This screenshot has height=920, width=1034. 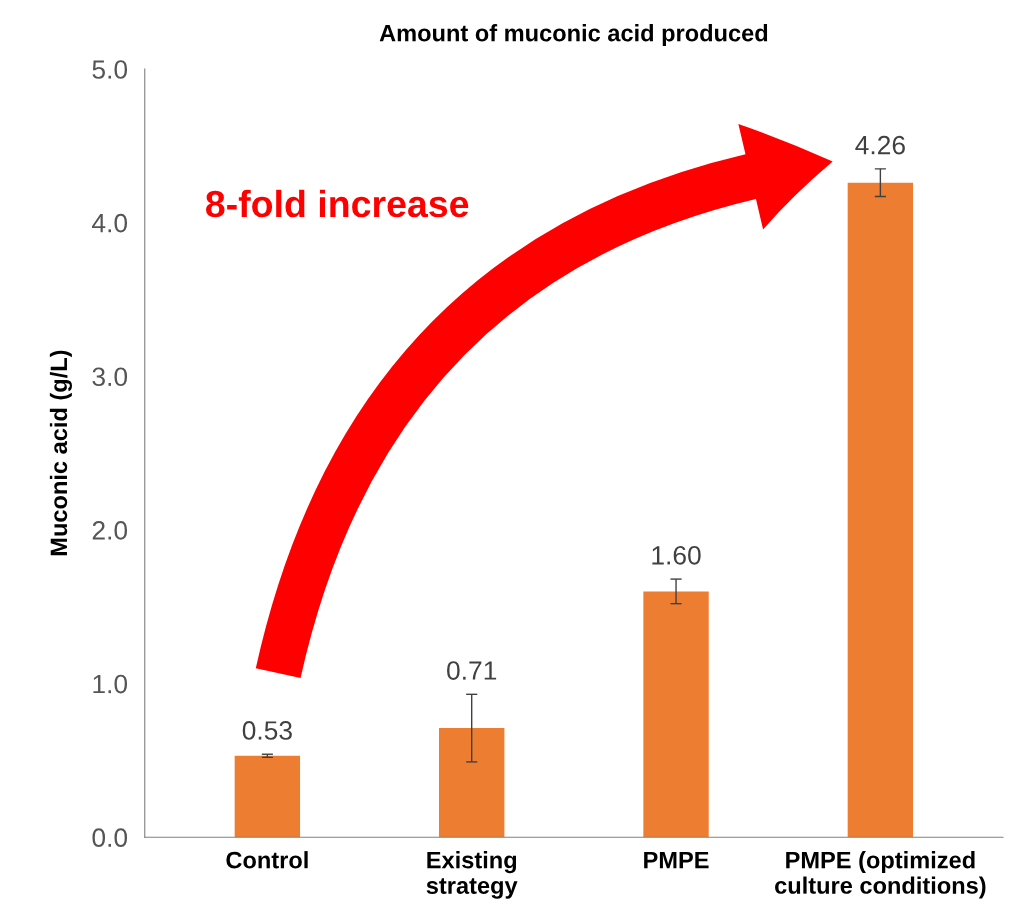 What do you see at coordinates (472, 875) in the screenshot?
I see `x-tick-label: Existing strategy` at bounding box center [472, 875].